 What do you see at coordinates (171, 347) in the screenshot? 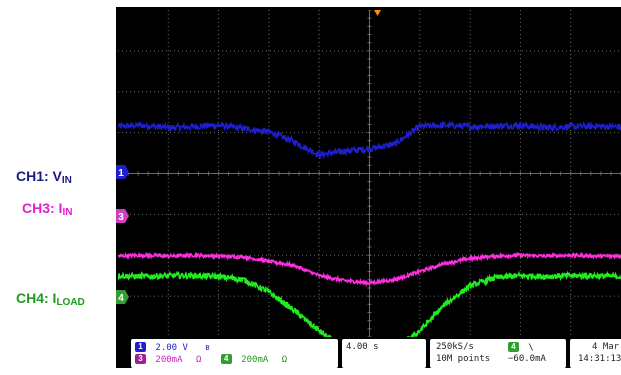
I see `ch1-scale: 2.00 V` at bounding box center [171, 347].